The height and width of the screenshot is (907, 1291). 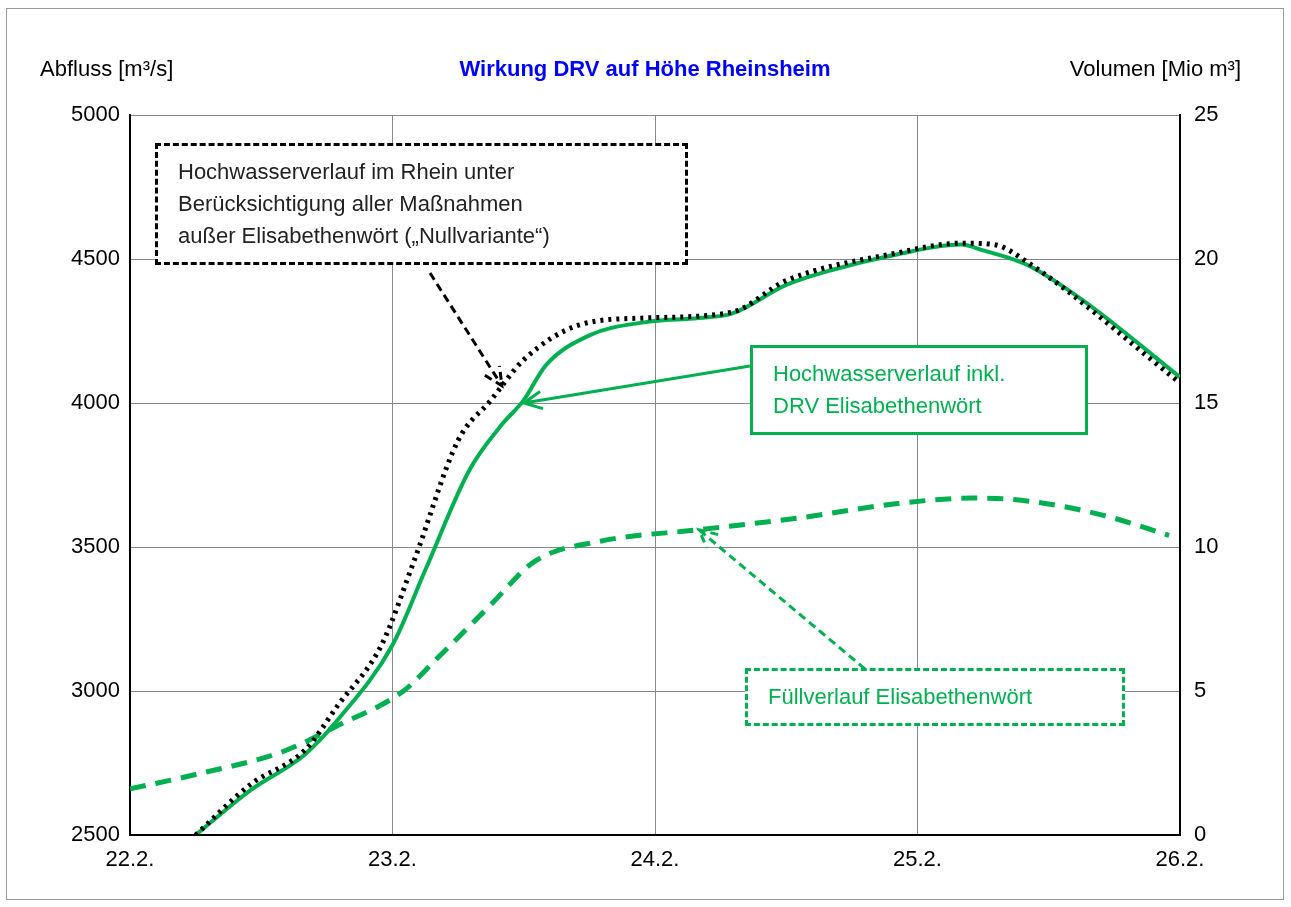 I want to click on y2-tick-label: 15, so click(x=1206, y=402).